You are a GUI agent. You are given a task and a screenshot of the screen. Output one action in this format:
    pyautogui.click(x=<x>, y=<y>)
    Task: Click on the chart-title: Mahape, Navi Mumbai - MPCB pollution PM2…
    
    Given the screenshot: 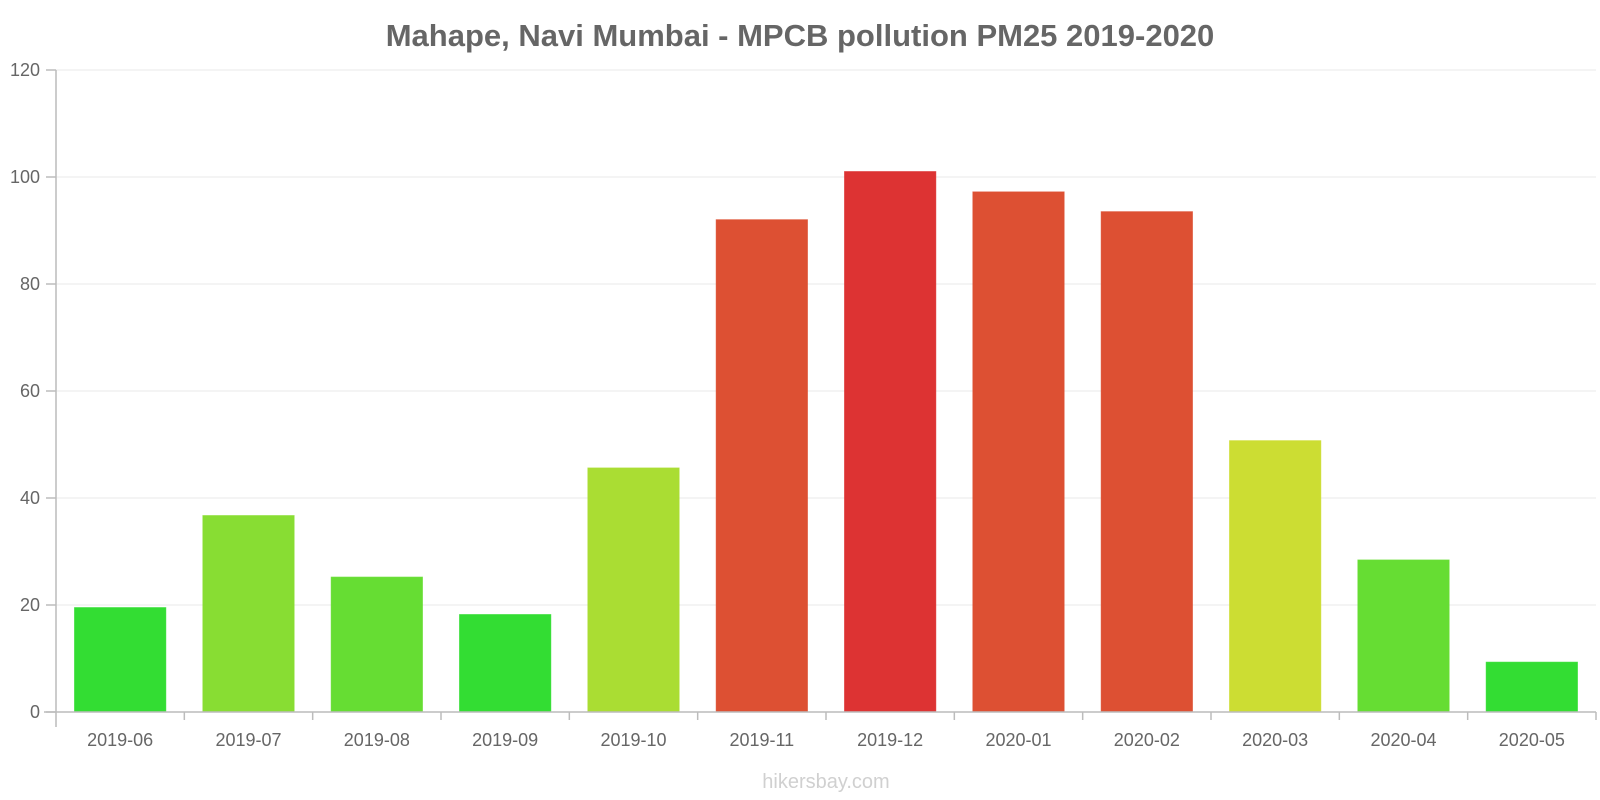 What is the action you would take?
    pyautogui.click(x=800, y=35)
    